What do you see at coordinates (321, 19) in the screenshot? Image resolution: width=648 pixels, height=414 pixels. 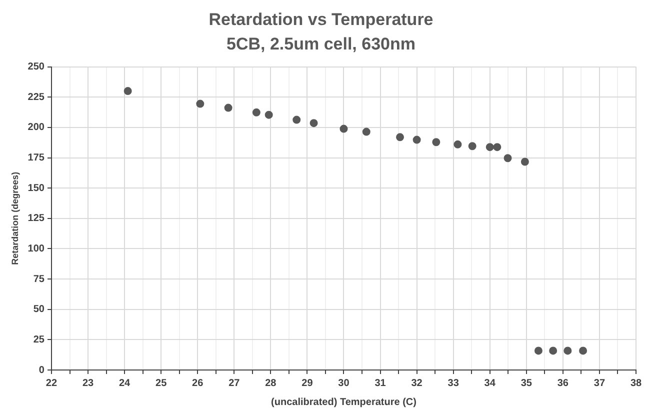 I see `chart-title: Retardation vs Temperature` at bounding box center [321, 19].